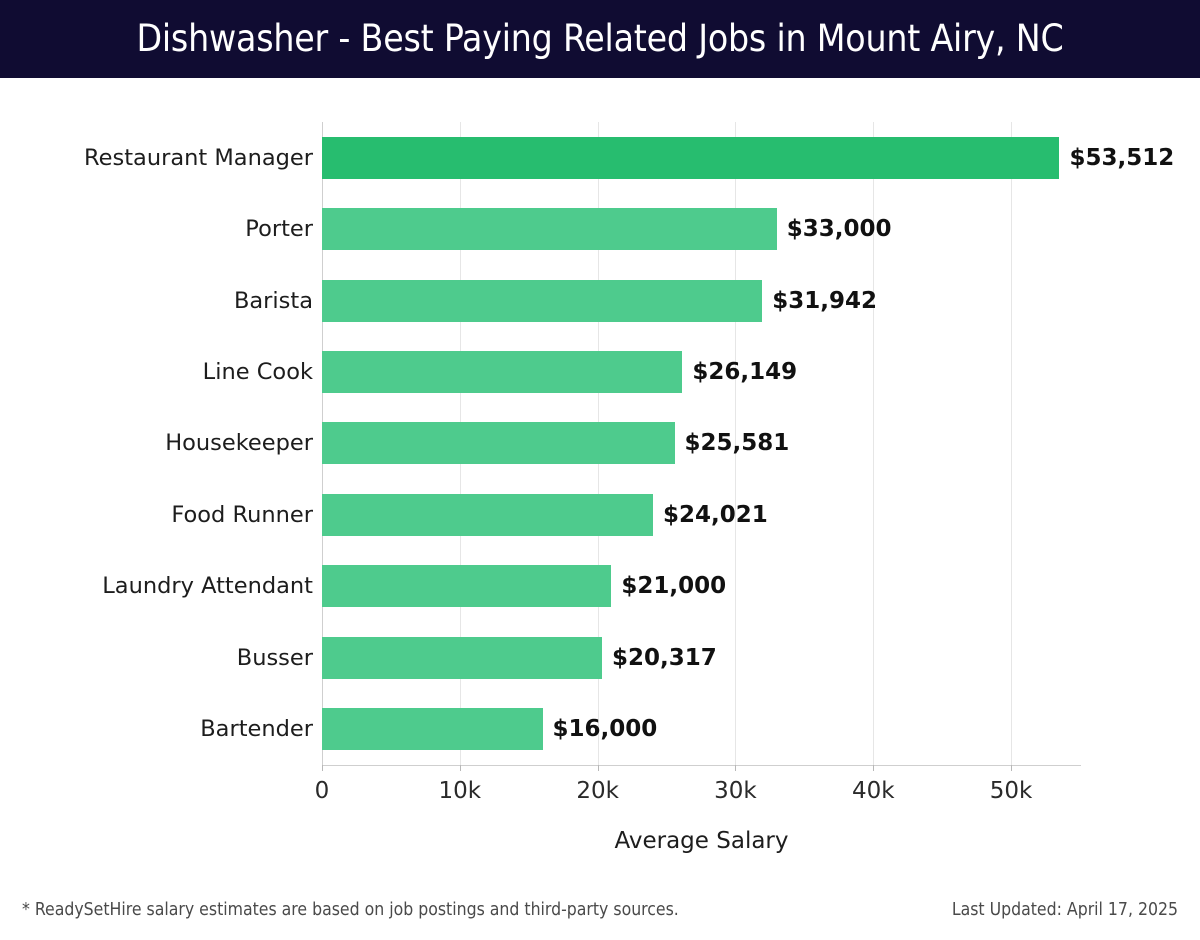  What do you see at coordinates (664, 657) in the screenshot?
I see `value-label-busser: $20,317` at bounding box center [664, 657].